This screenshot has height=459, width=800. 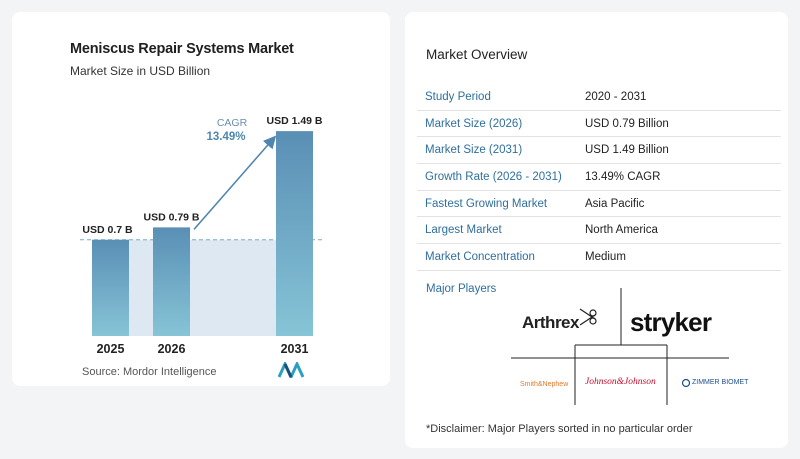 I want to click on overview-row-label: Growth Rate (2026 - 2031), so click(x=493, y=176).